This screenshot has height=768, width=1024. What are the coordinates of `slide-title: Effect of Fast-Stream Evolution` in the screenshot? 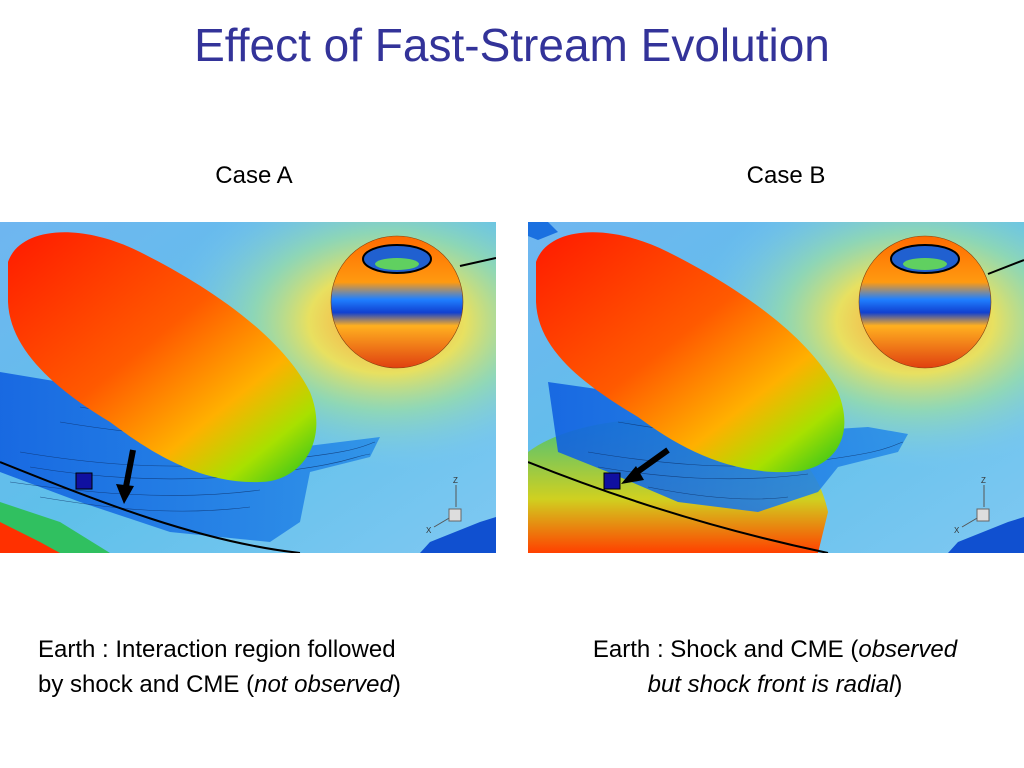 It's located at (512, 45).